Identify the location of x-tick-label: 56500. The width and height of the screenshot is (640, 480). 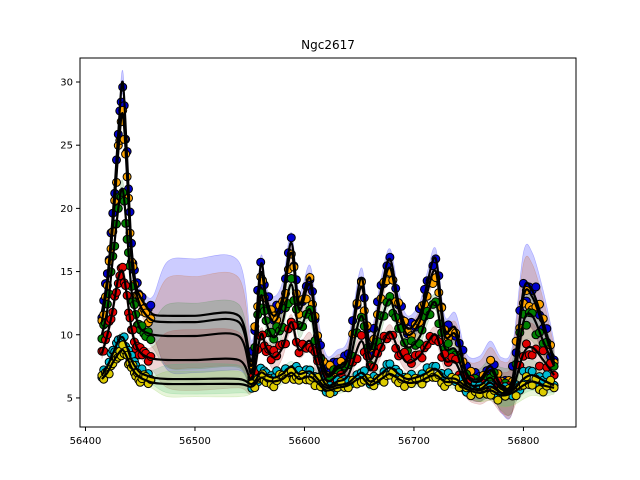
(195, 441).